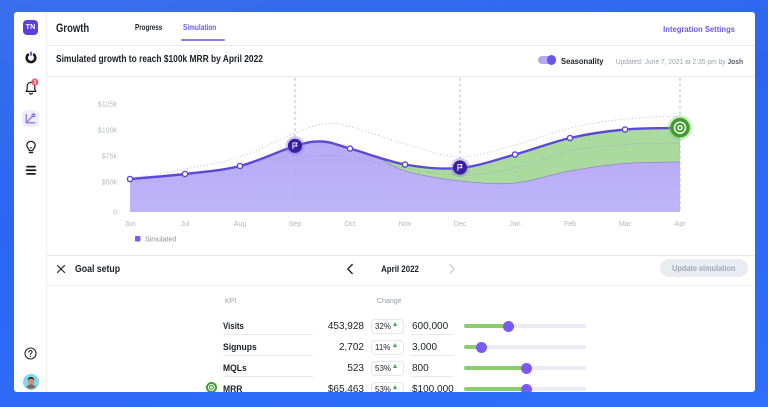 The image size is (768, 407). What do you see at coordinates (405, 224) in the screenshot?
I see `svg-text: Nov` at bounding box center [405, 224].